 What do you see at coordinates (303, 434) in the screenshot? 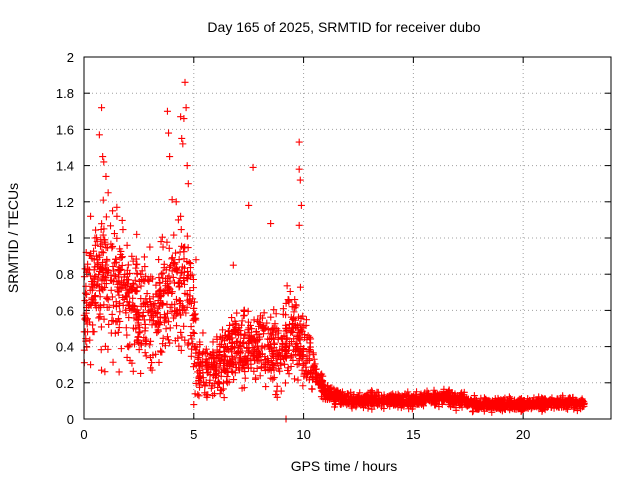
I see `x-tick-label: 10` at bounding box center [303, 434].